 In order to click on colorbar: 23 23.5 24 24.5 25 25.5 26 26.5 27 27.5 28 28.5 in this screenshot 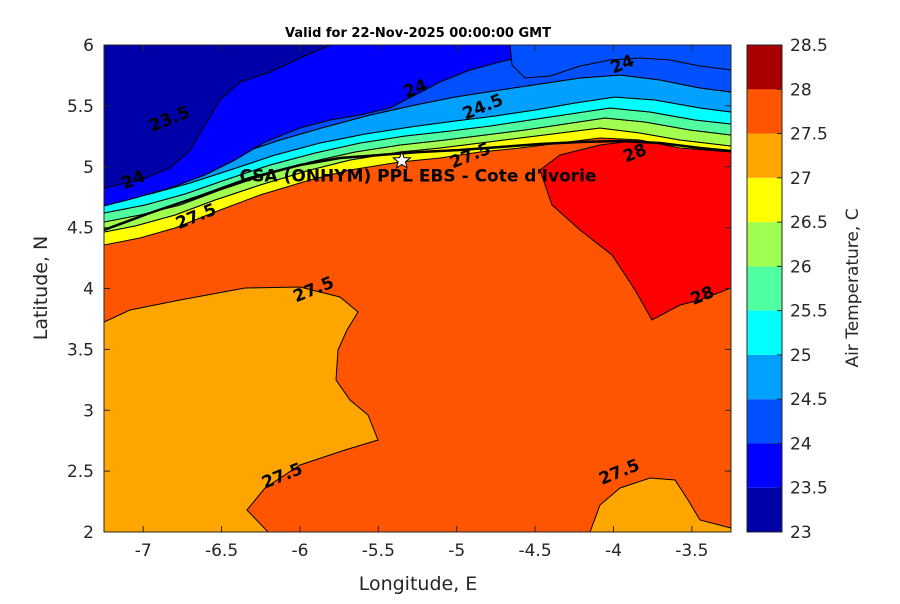, I will do `click(787, 289)`.